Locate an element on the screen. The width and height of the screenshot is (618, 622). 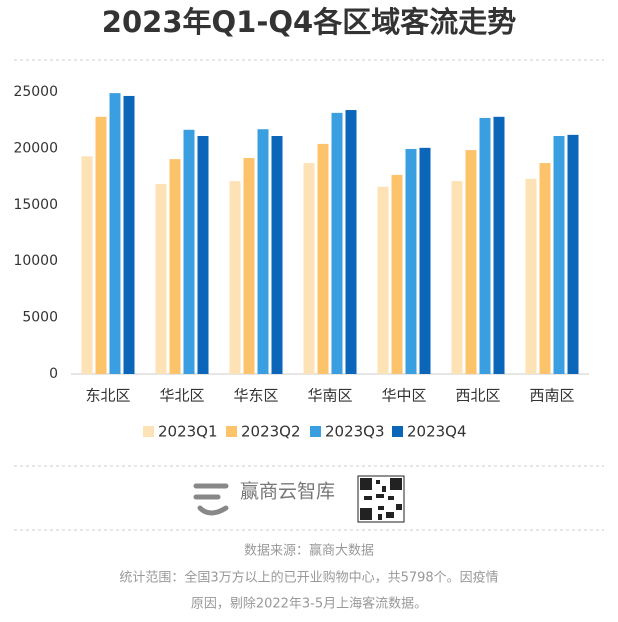
brand: 赢商云智库 is located at coordinates (287, 492).